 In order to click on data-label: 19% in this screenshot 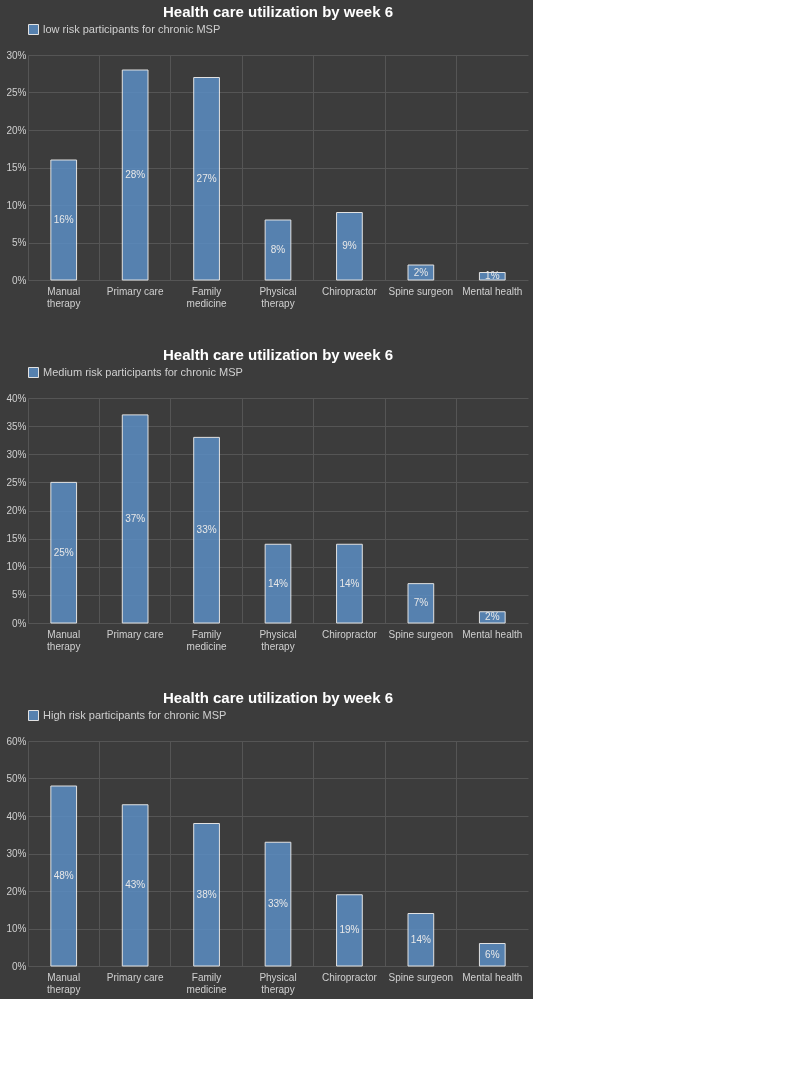, I will do `click(349, 930)`.